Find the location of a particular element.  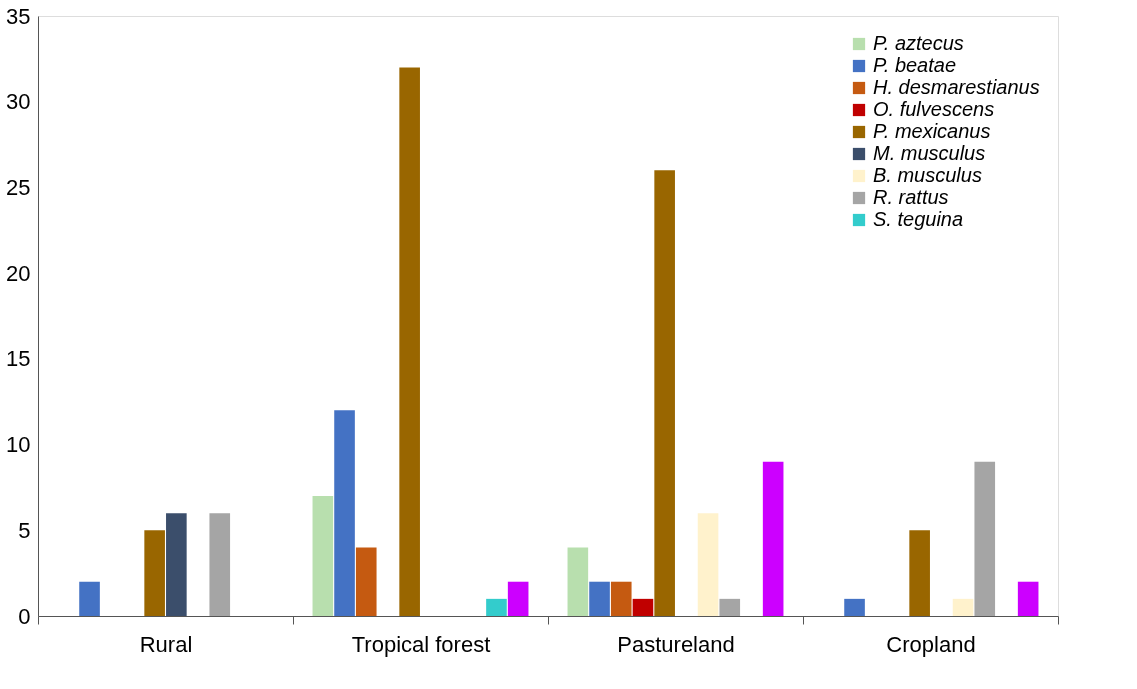

legend-label: H. desmarestianus is located at coordinates (956, 87).